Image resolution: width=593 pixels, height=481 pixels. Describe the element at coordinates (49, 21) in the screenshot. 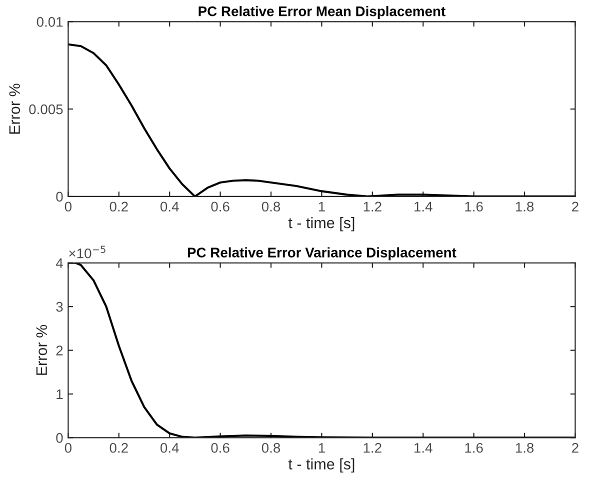

I see `y-tick-label: 0.01` at that location.